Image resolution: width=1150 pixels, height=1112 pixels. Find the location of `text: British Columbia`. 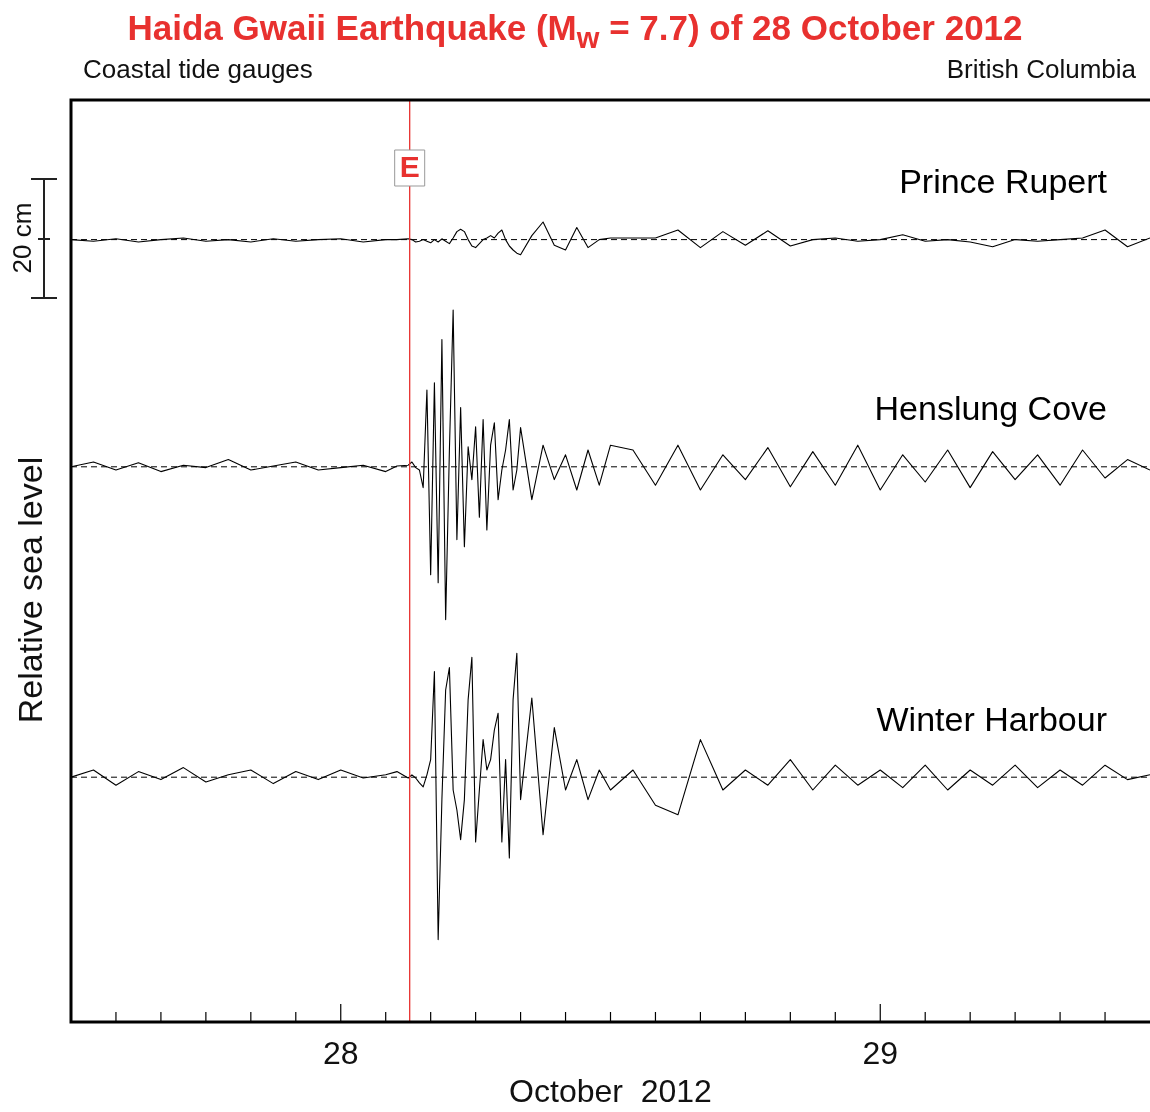

text: British Columbia is located at coordinates (1041, 69).